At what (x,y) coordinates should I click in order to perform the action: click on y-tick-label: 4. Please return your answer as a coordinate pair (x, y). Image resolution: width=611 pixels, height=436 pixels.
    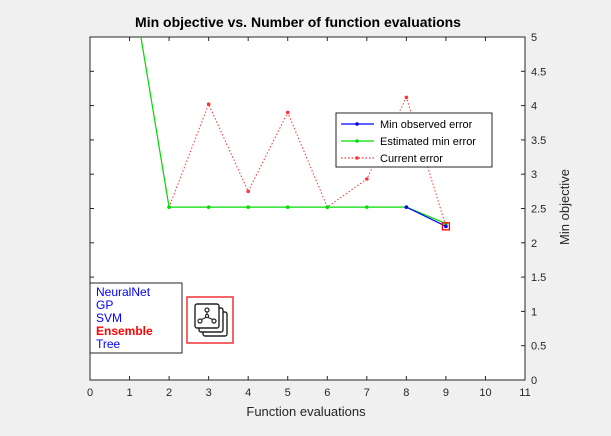
    Looking at the image, I should click on (534, 107).